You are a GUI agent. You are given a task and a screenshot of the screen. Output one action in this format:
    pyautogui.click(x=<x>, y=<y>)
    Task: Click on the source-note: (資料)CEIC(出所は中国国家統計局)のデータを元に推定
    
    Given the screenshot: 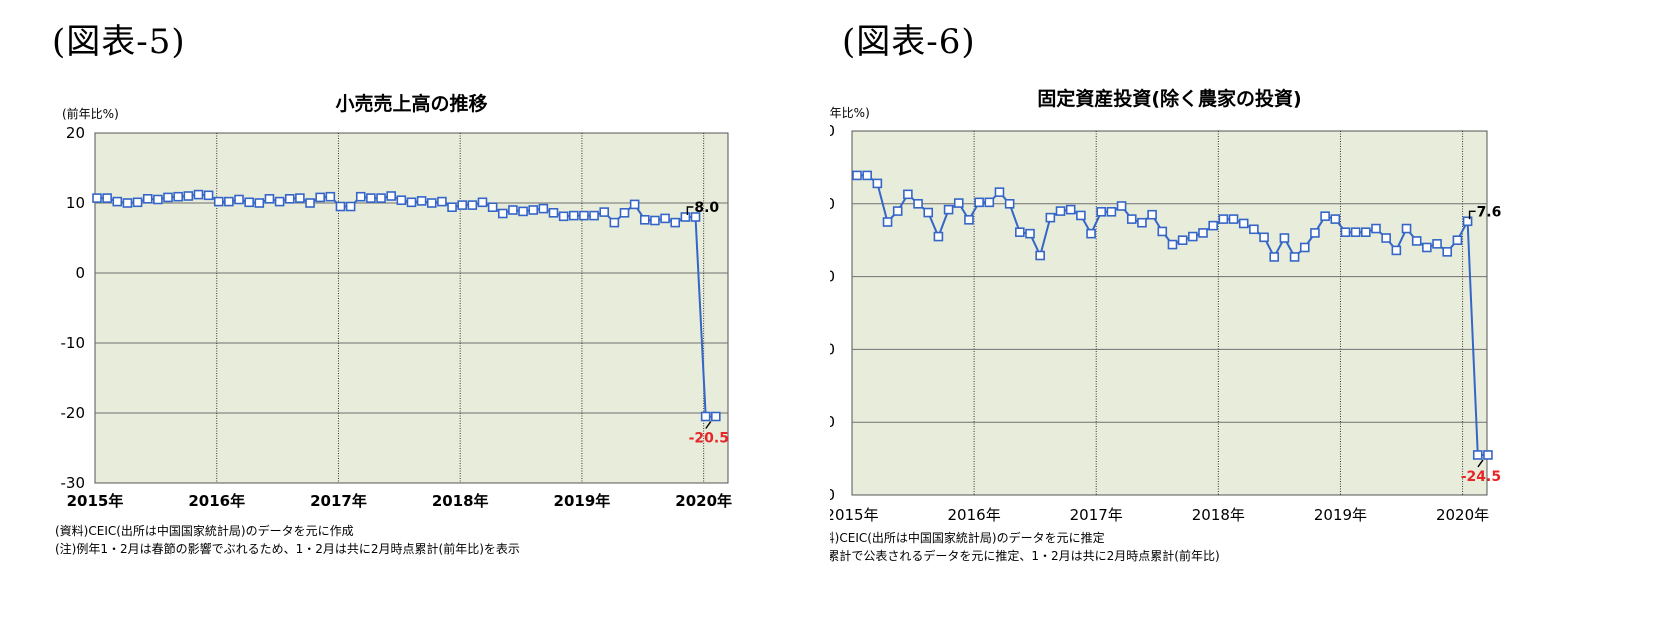 What is the action you would take?
    pyautogui.click(x=967, y=537)
    